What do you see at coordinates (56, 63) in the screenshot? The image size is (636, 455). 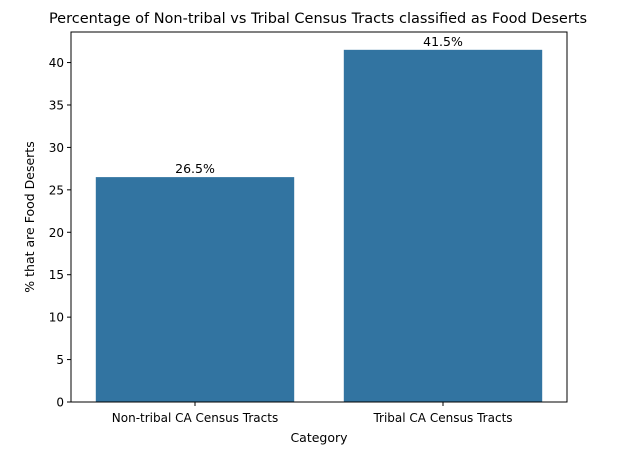 I see `y-tick-label: 40` at bounding box center [56, 63].